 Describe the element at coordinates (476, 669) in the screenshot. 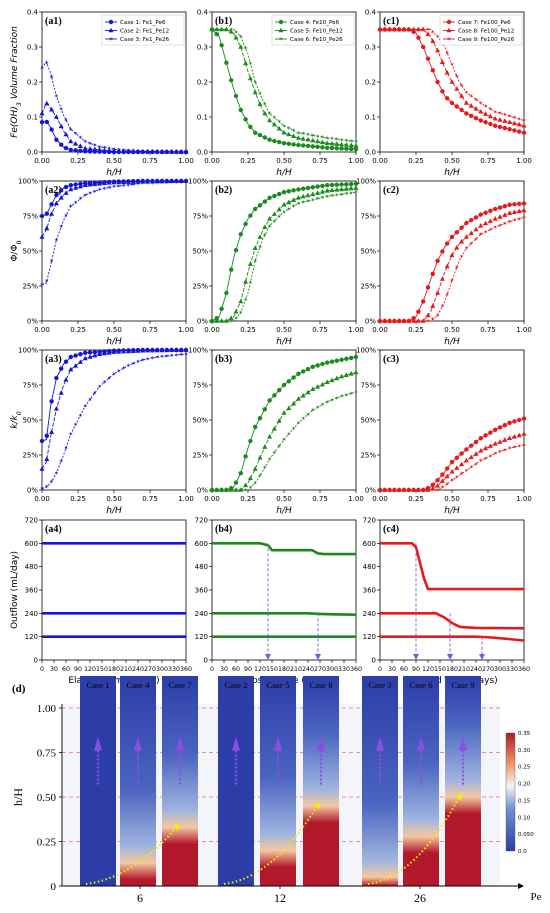

I see `x-tick-label: 240` at that location.